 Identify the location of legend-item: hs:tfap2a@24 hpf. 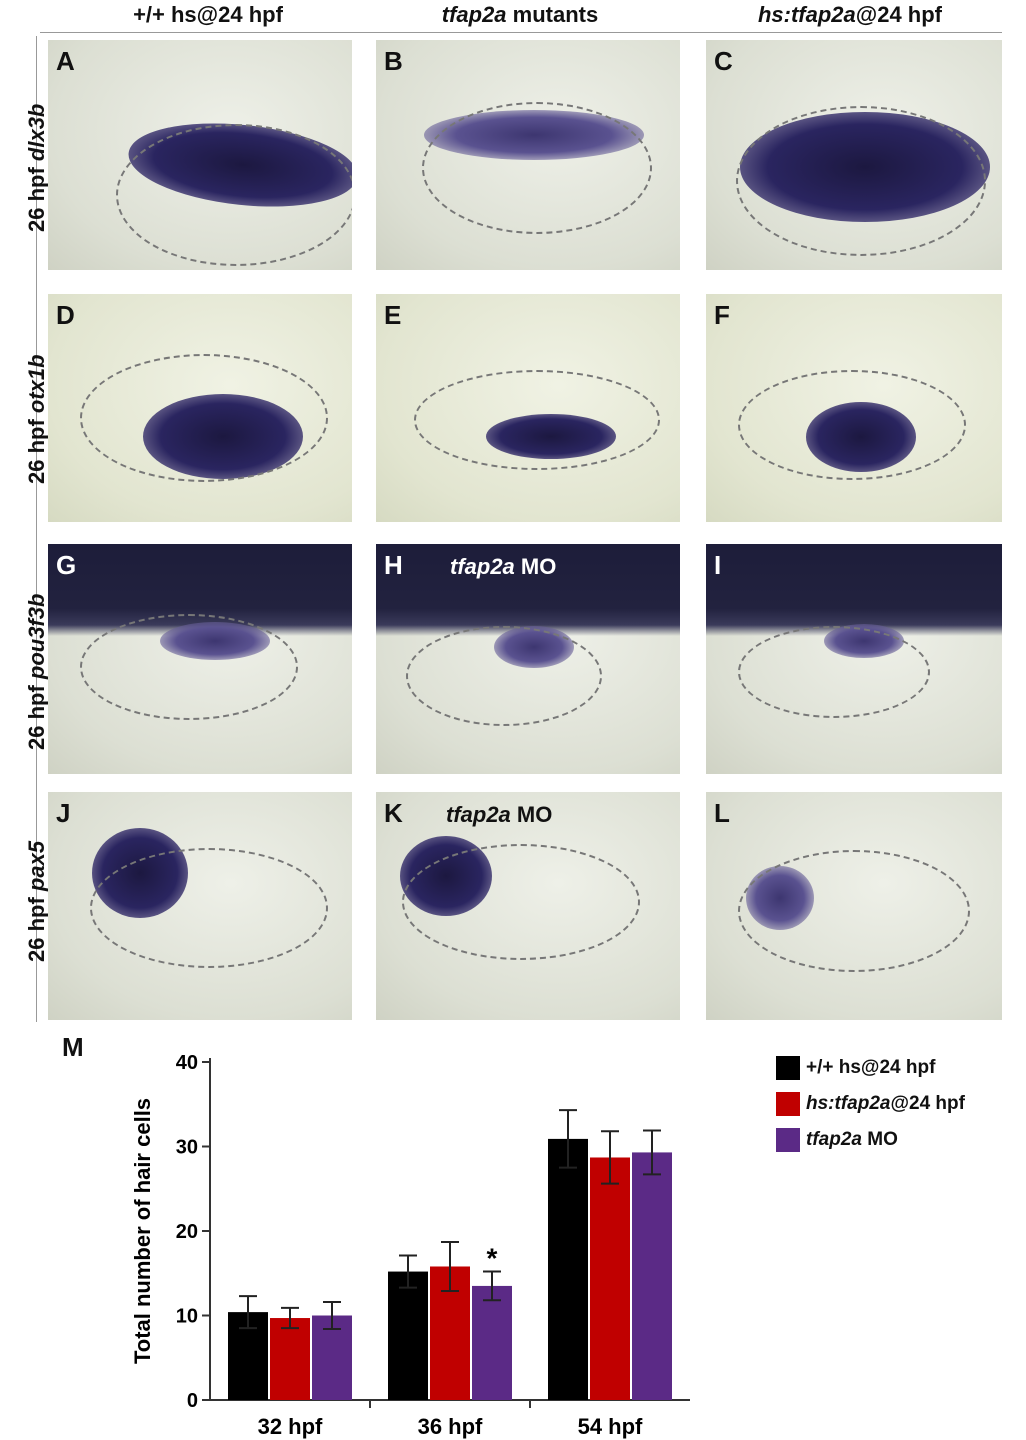
(870, 1104).